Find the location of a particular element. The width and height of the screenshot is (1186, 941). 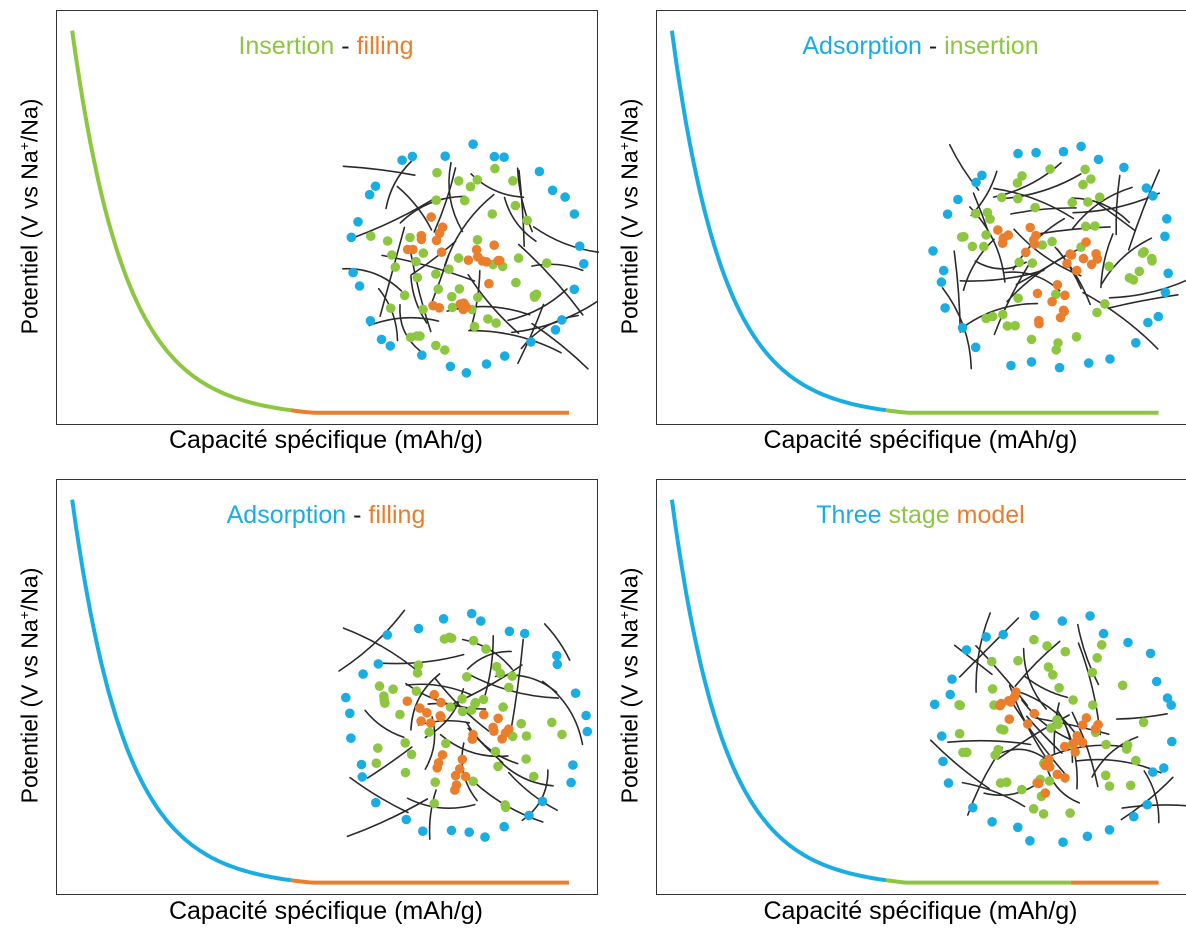

curve-segment-insertion is located at coordinates (978, 881).